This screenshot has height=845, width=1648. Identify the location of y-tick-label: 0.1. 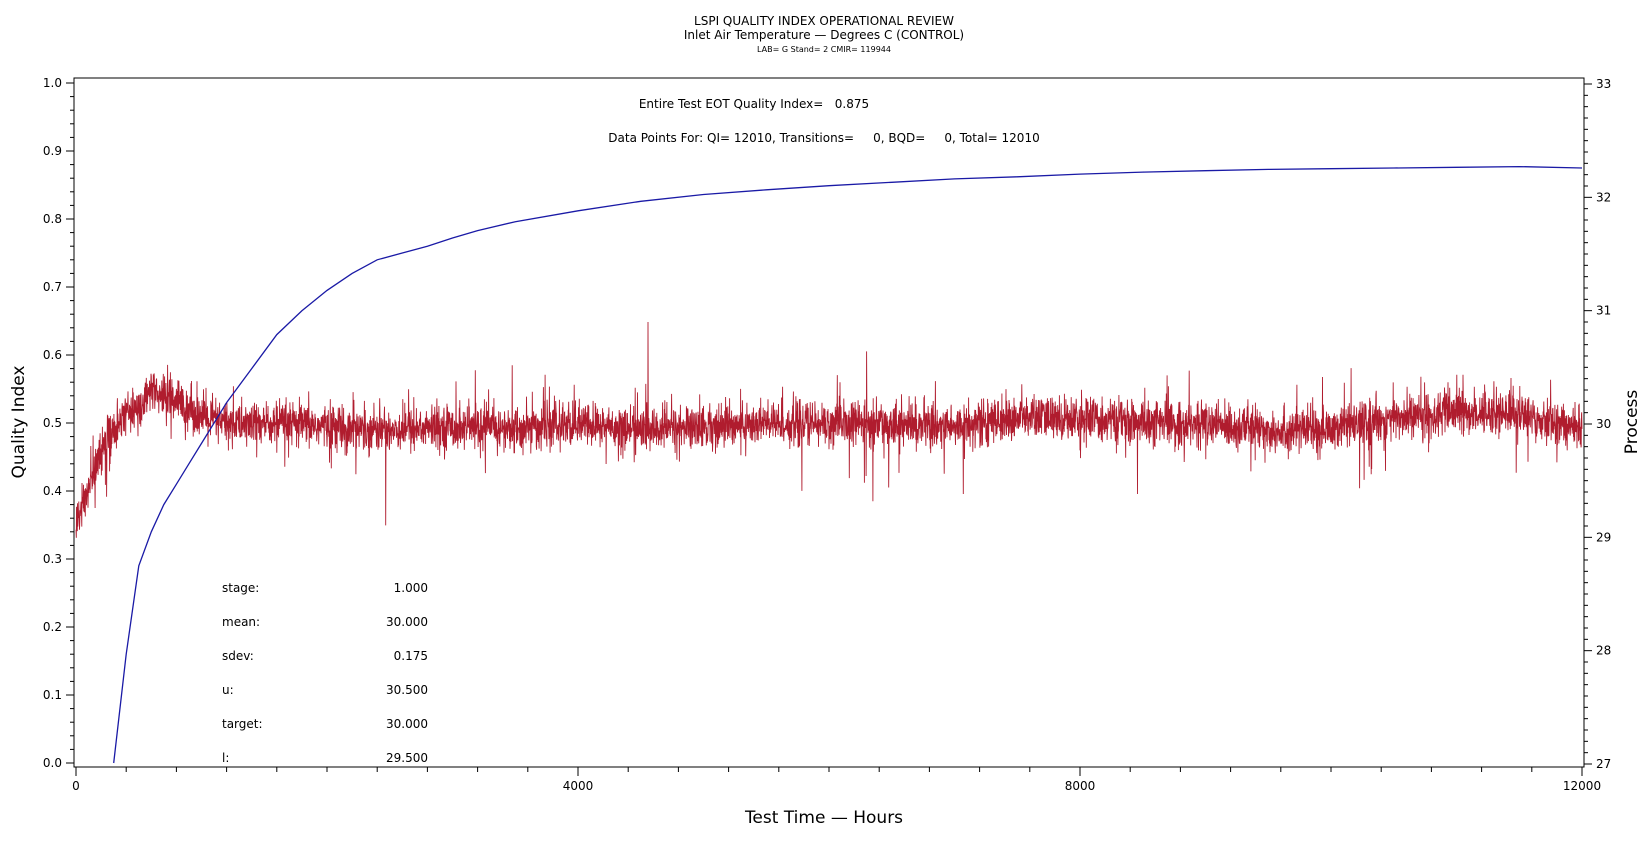
(52, 695).